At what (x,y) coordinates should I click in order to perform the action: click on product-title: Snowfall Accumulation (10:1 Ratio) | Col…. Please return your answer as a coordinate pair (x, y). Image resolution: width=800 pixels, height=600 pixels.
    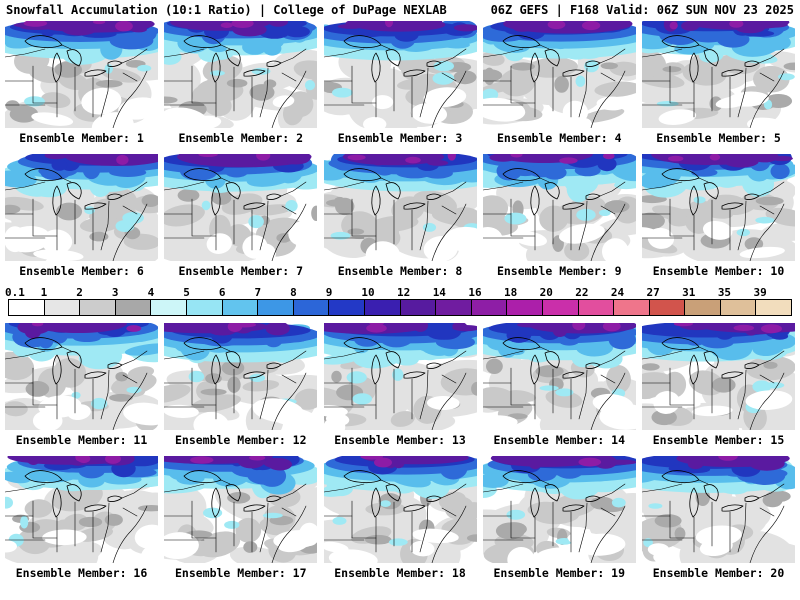
    Looking at the image, I should click on (226, 10).